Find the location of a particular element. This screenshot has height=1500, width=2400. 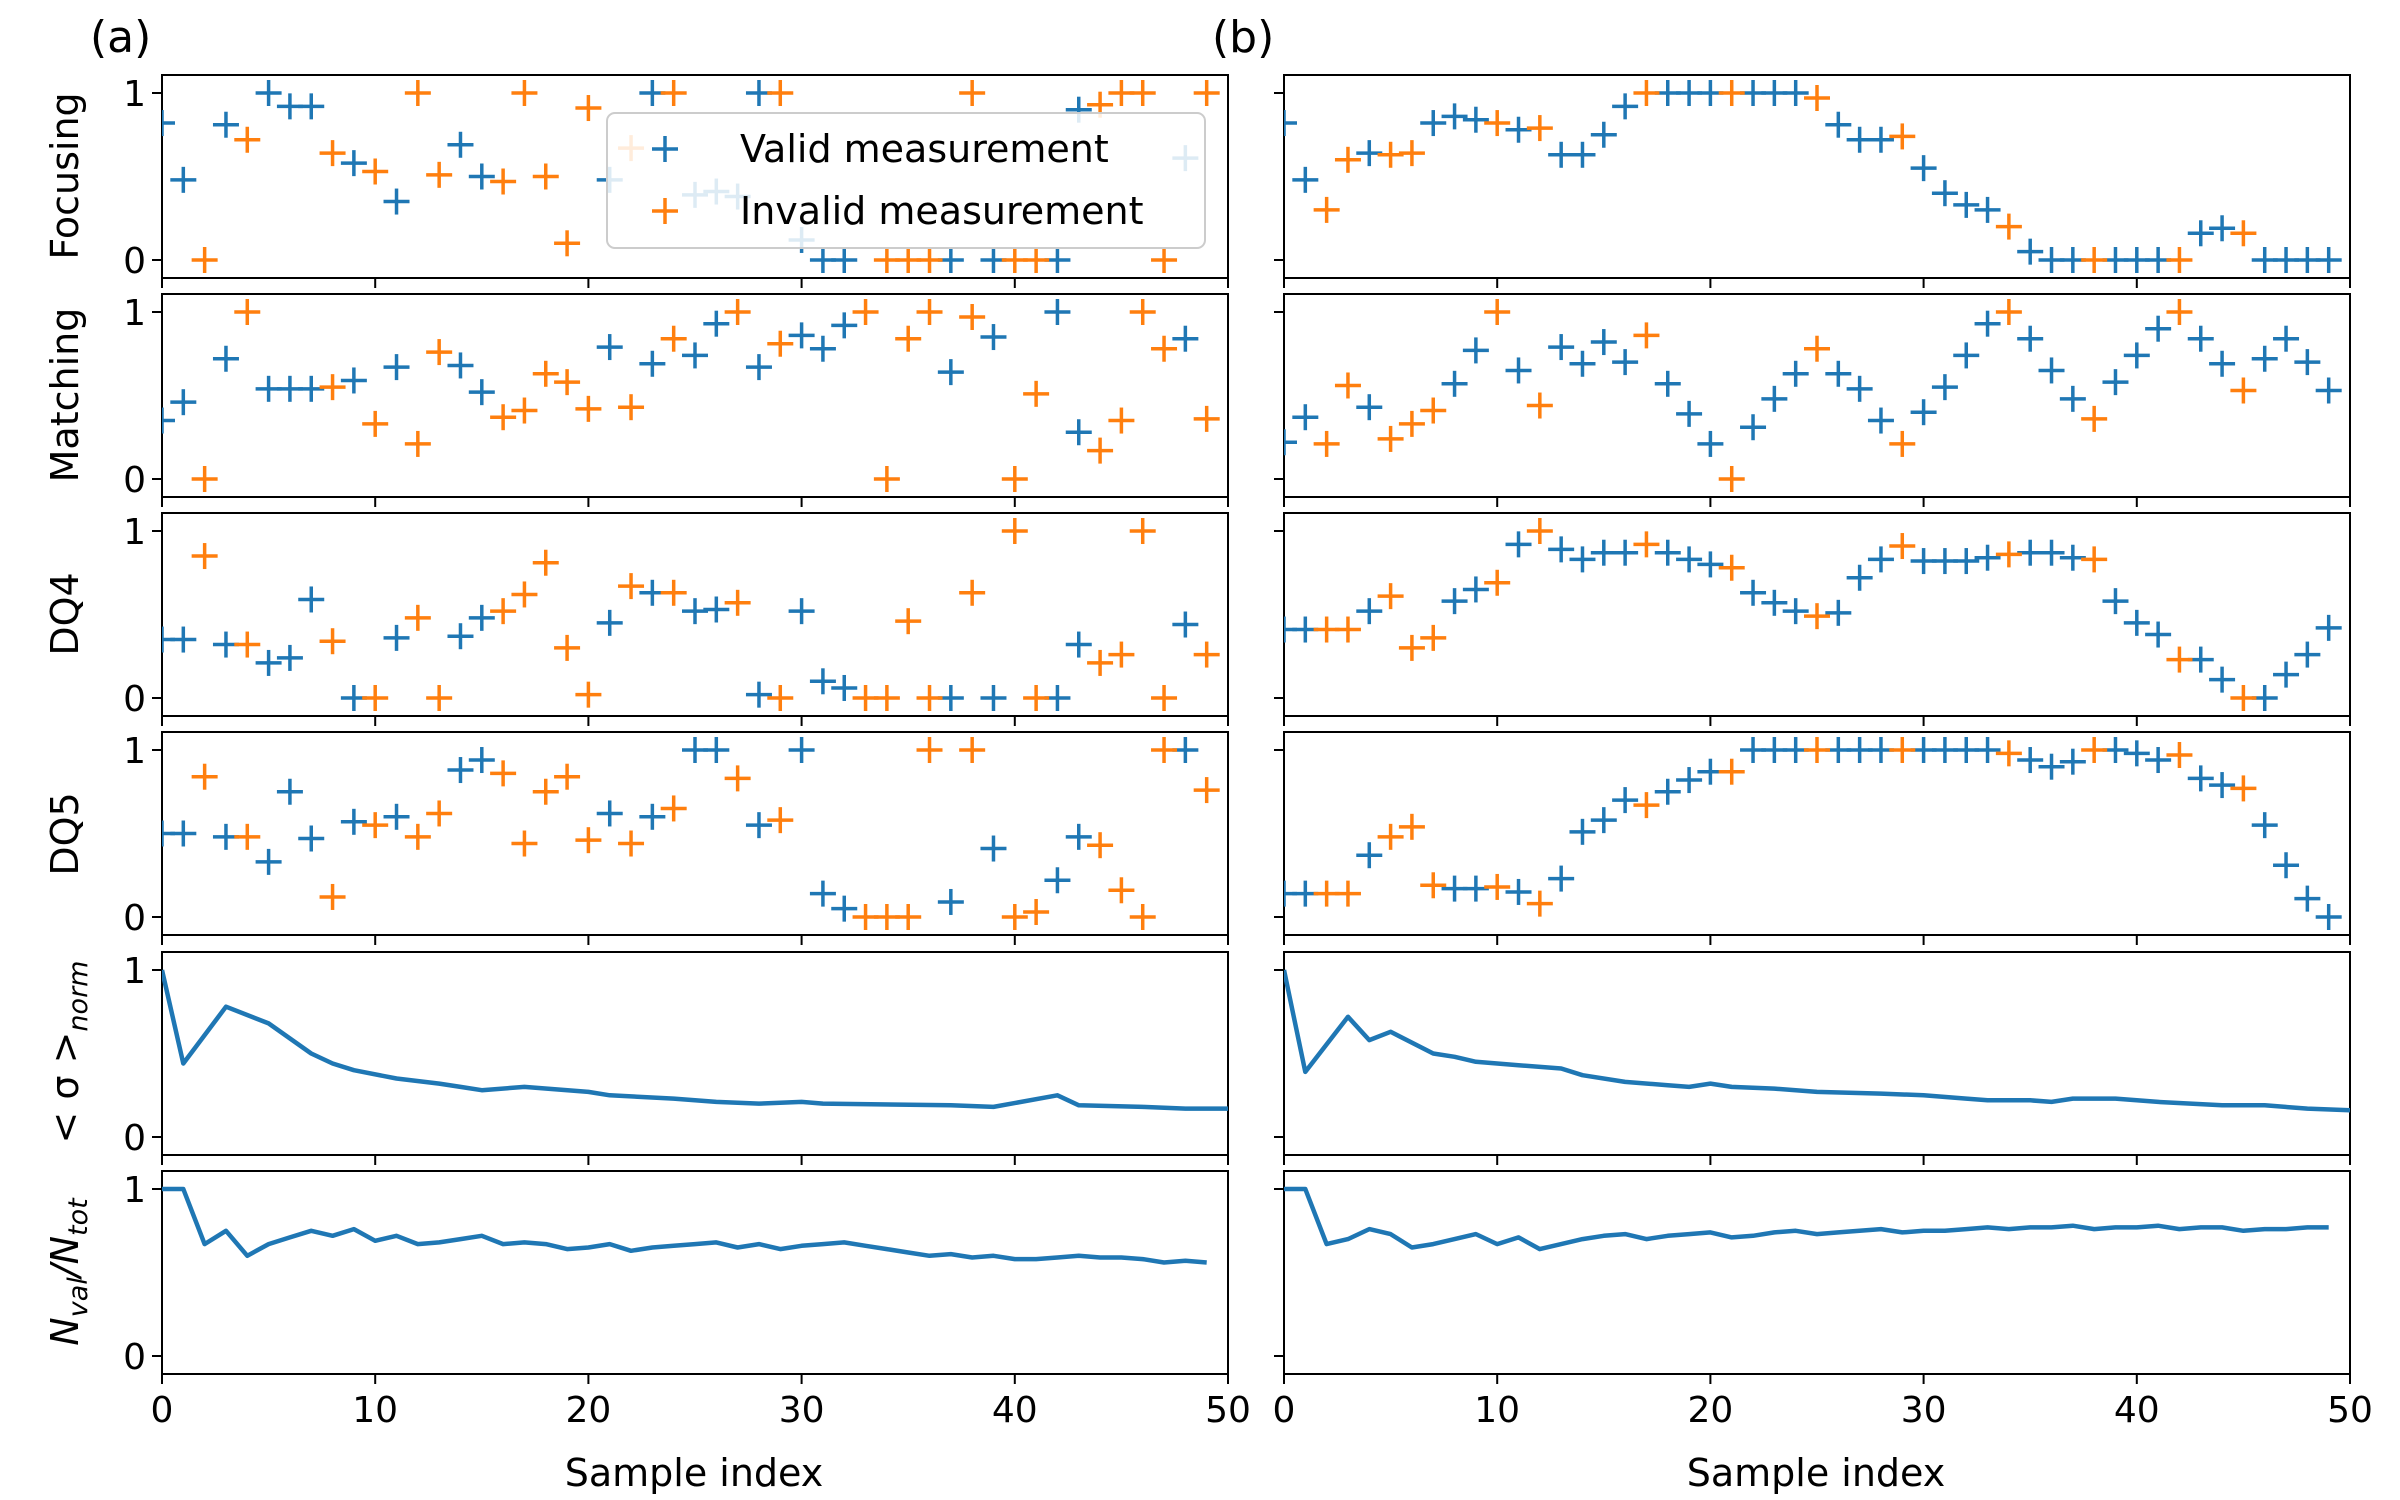

x-tick-label: 10 is located at coordinates (375, 1410).